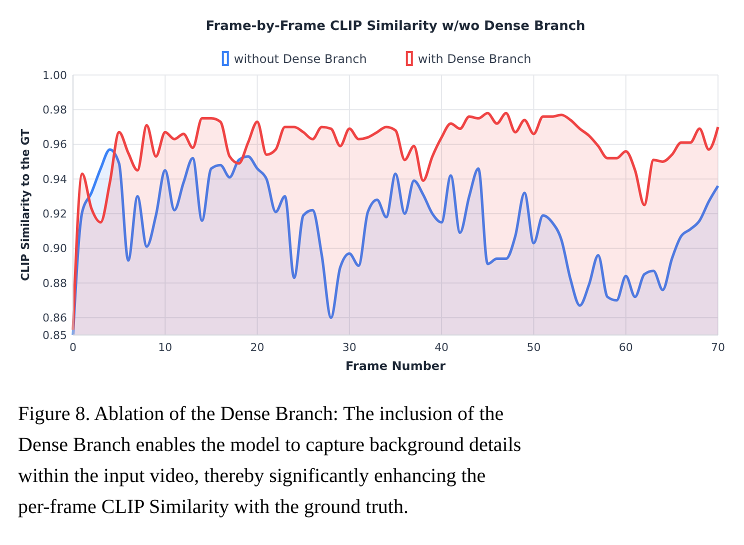 The image size is (744, 545). What do you see at coordinates (25, 205) in the screenshot?
I see `y-axis-title: CLIP Similarity to the GT` at bounding box center [25, 205].